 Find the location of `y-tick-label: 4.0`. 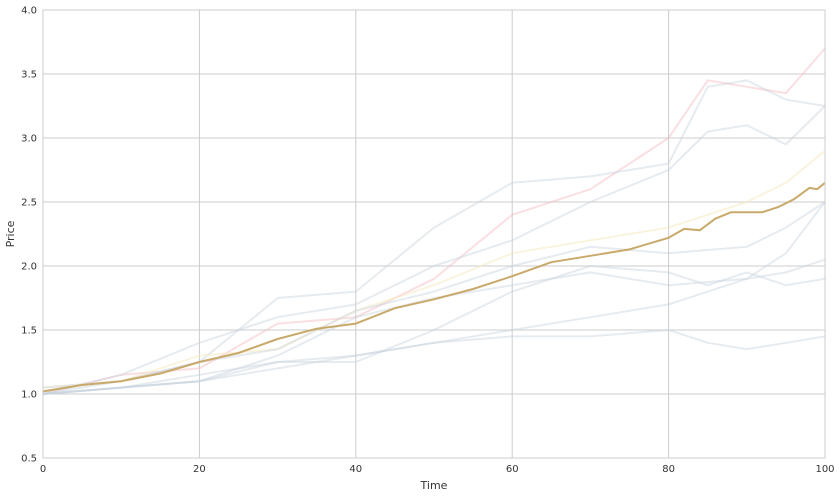

y-tick-label: 4.0 is located at coordinates (29, 11).